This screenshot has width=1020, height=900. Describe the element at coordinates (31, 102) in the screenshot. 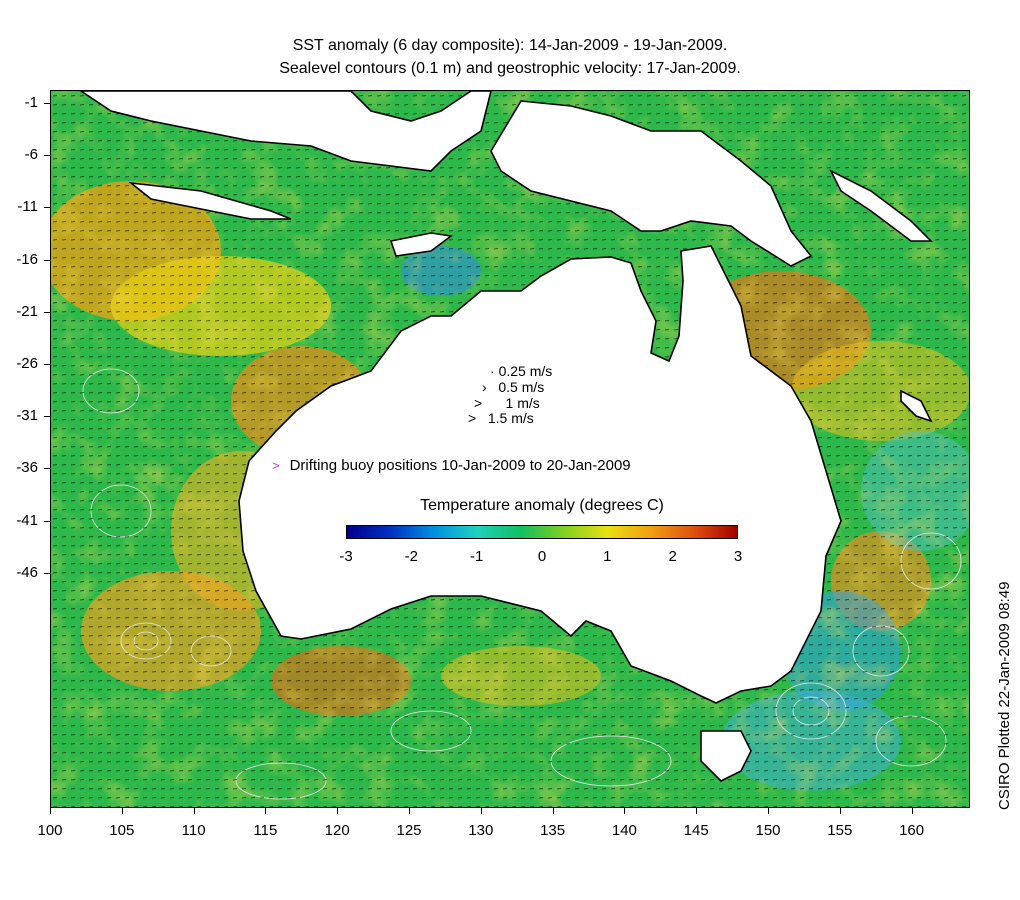

I see `y-tick-label: -1` at that location.